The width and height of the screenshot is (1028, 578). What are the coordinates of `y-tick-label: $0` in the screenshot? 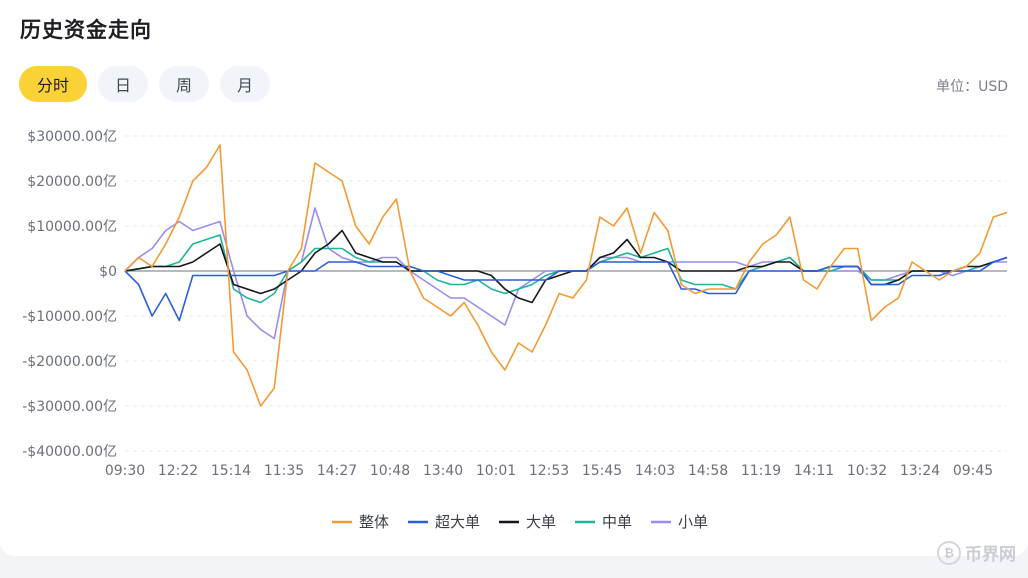 It's located at (108, 272).